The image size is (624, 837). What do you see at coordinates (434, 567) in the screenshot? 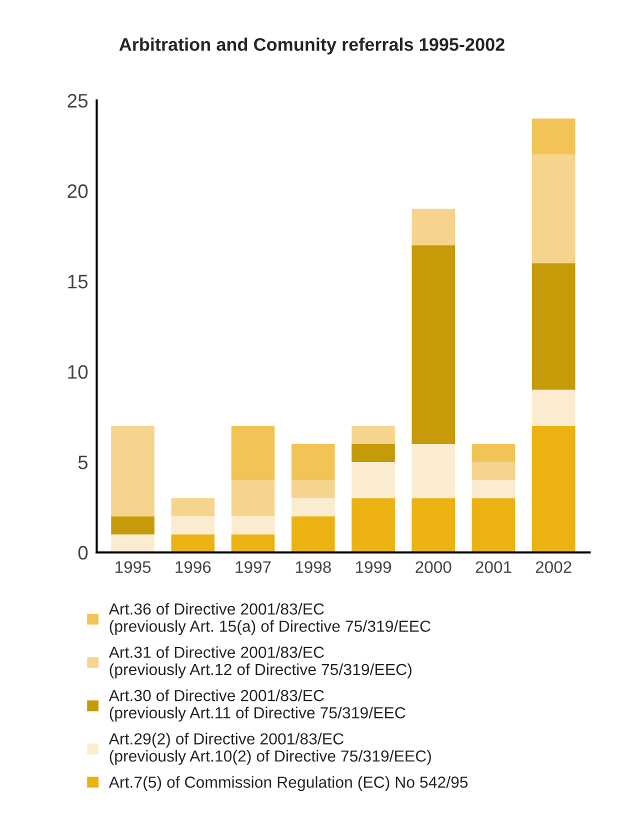
I see `x-tick-label: 2000` at bounding box center [434, 567].